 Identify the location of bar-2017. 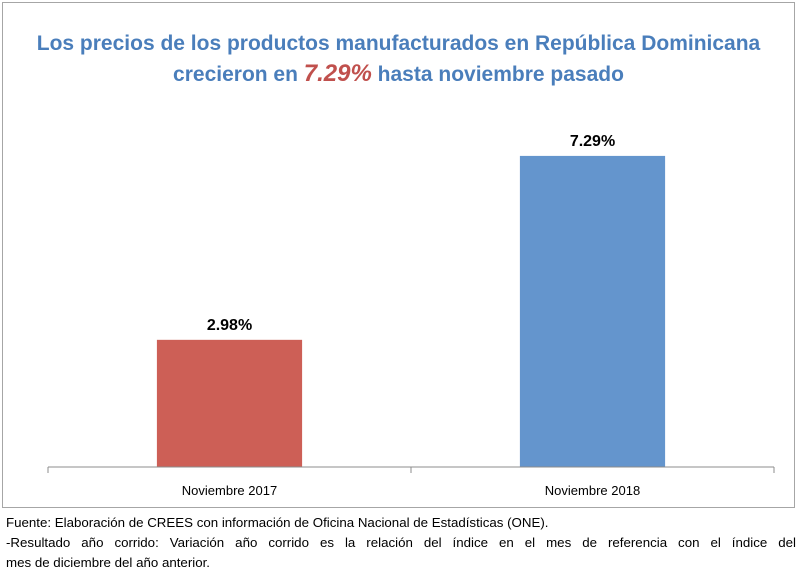
(229, 403).